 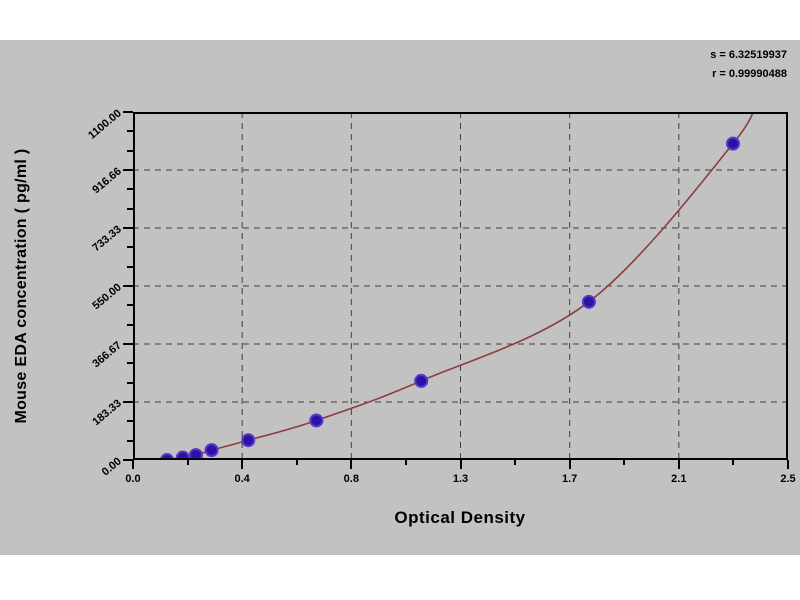 What do you see at coordinates (749, 74) in the screenshot?
I see `fit-stat-r: r = 0.99990488` at bounding box center [749, 74].